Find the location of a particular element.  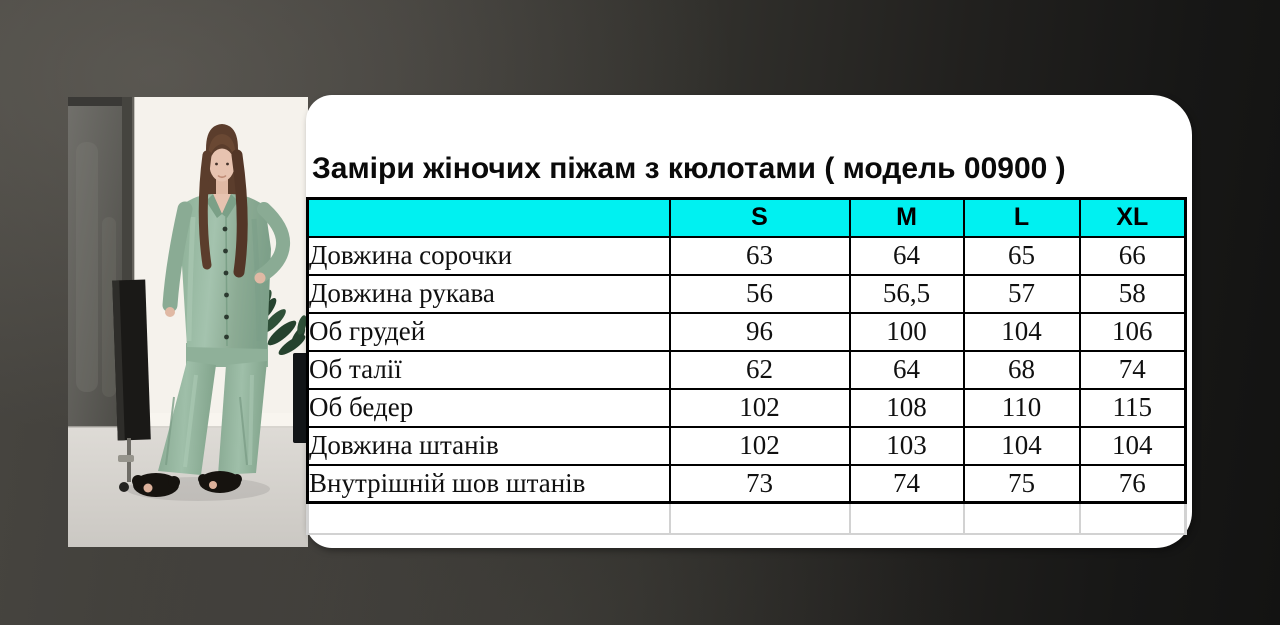

backdrop-board is located at coordinates (131, 385).